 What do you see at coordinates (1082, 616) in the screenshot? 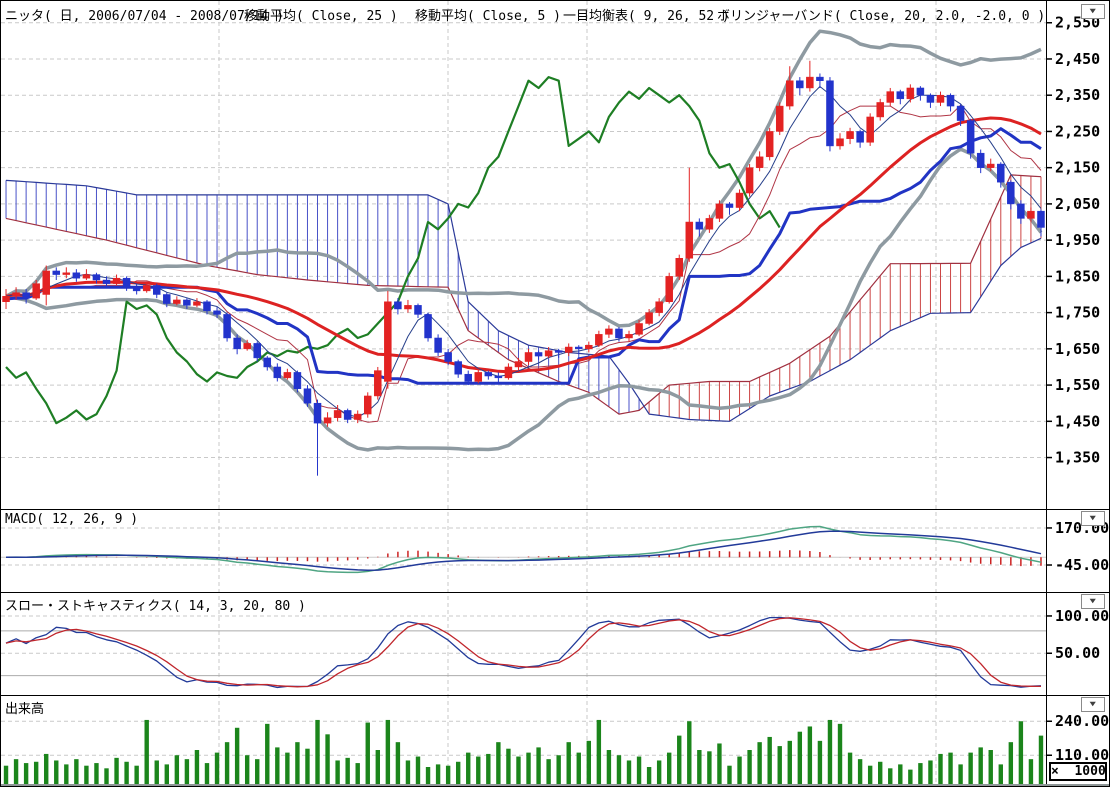
I see `svg-text: 100.00` at bounding box center [1082, 616].